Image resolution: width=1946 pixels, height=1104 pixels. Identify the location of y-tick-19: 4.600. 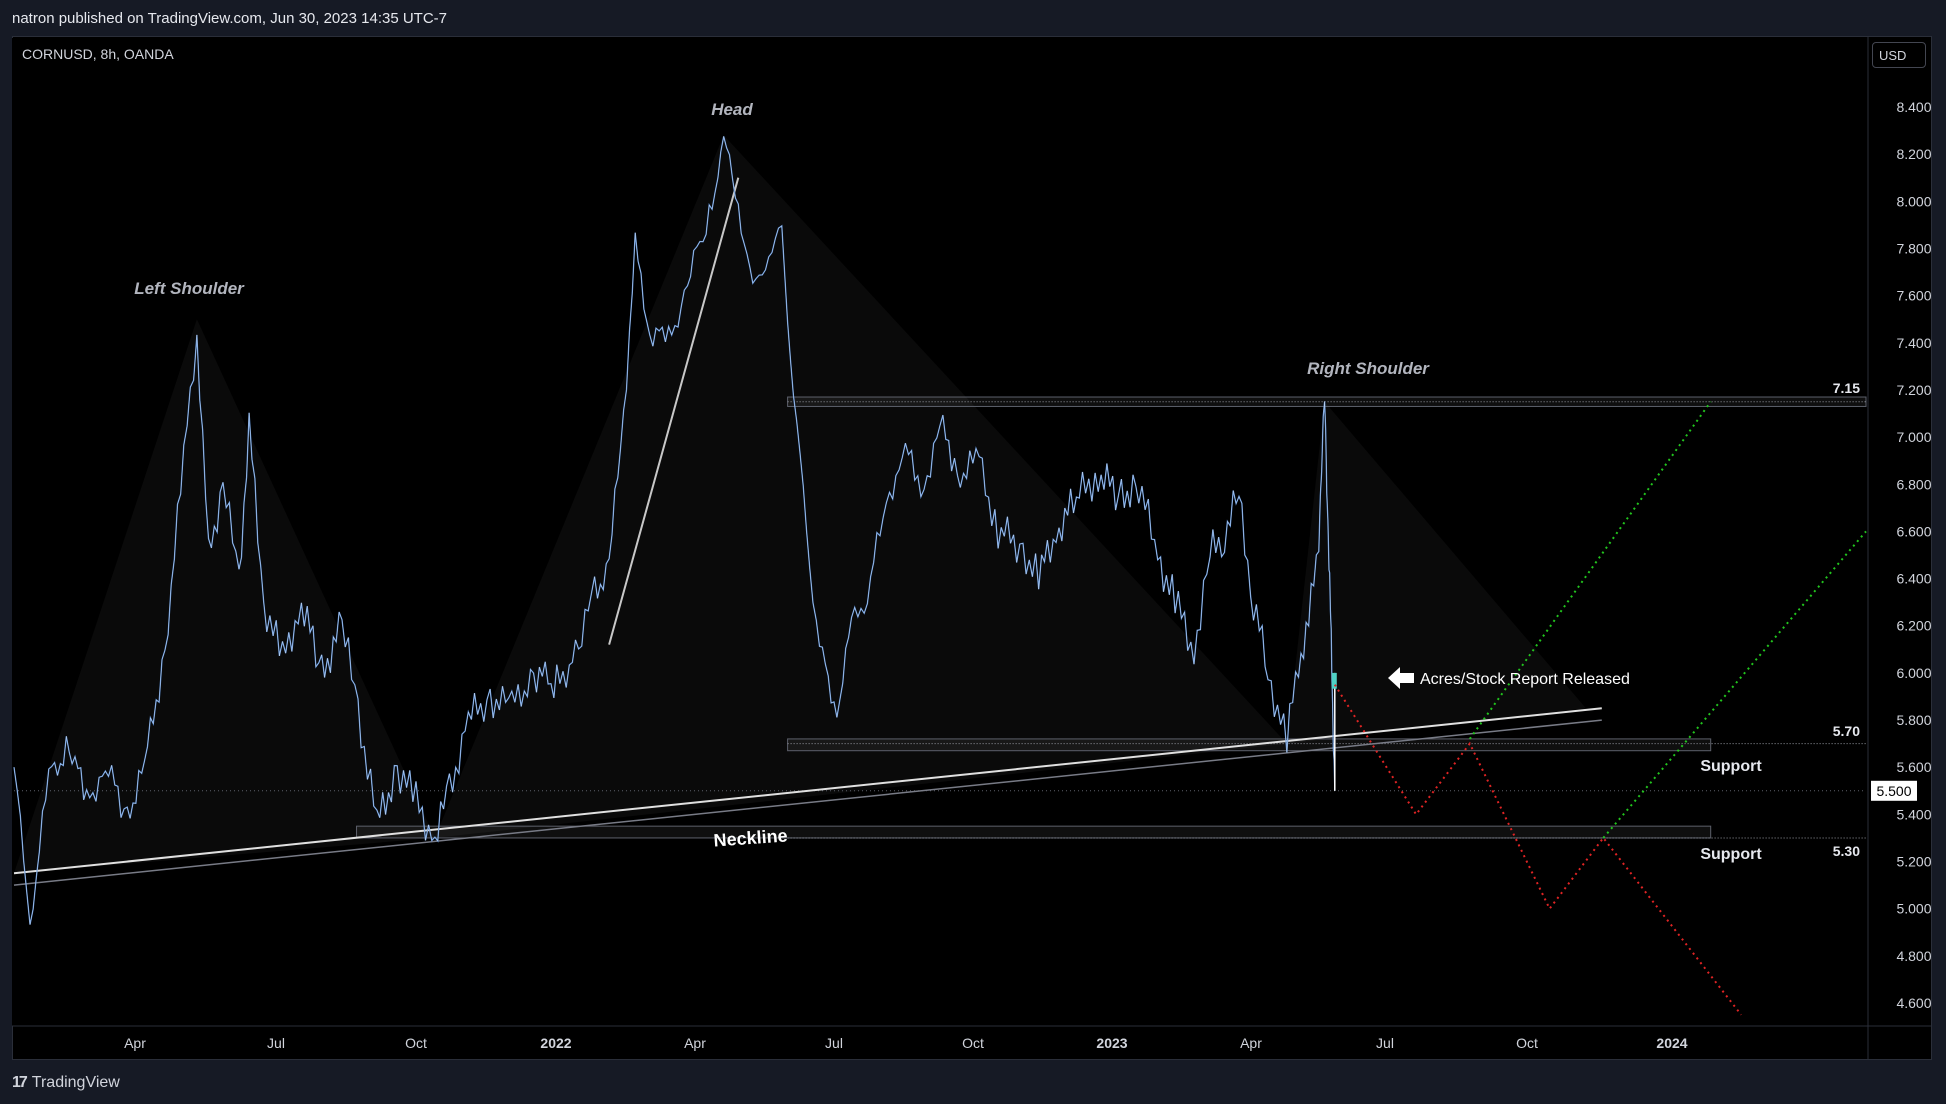
(1913, 1003).